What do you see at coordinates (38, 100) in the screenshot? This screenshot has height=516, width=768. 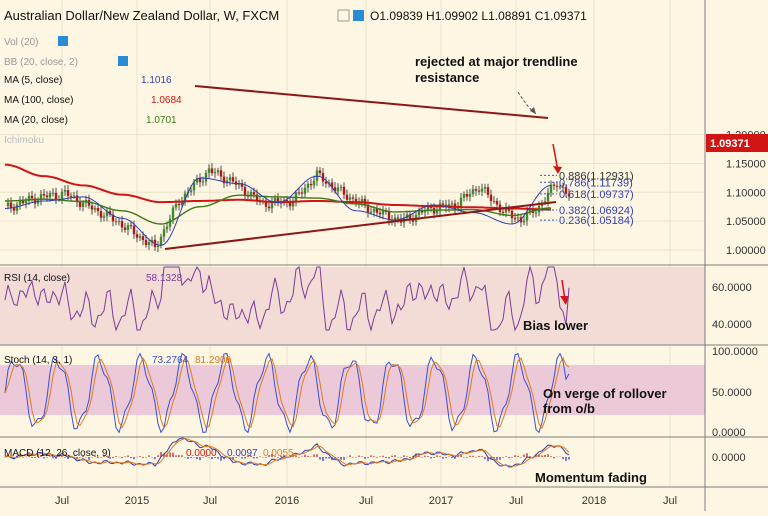 I see `ma100-label: MA (100, close)` at bounding box center [38, 100].